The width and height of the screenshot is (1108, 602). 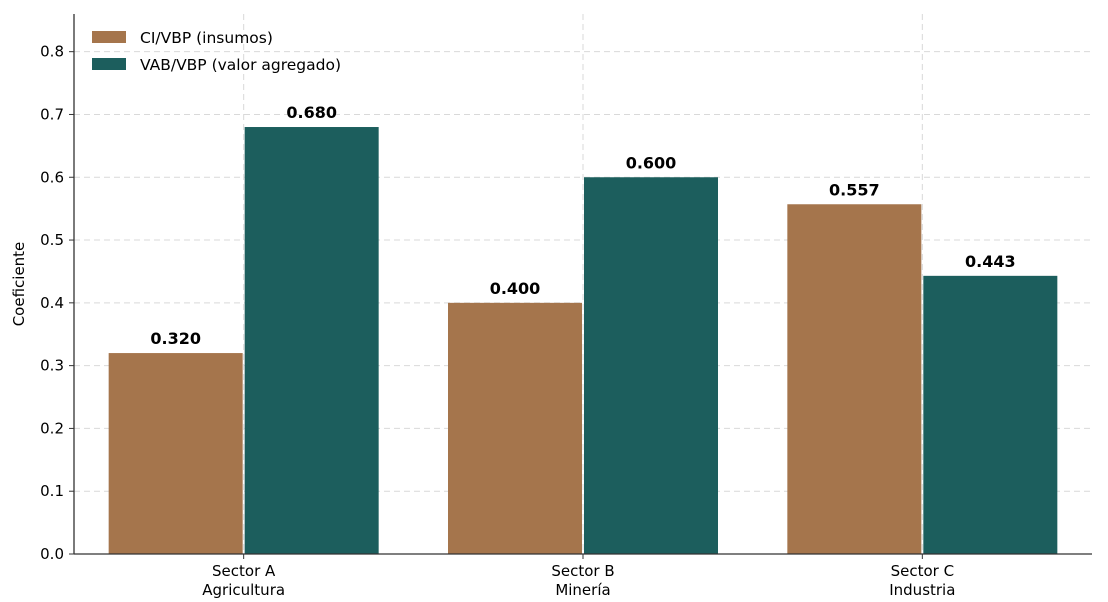 What do you see at coordinates (311, 112) in the screenshot?
I see `bar-value-label: 0.680` at bounding box center [311, 112].